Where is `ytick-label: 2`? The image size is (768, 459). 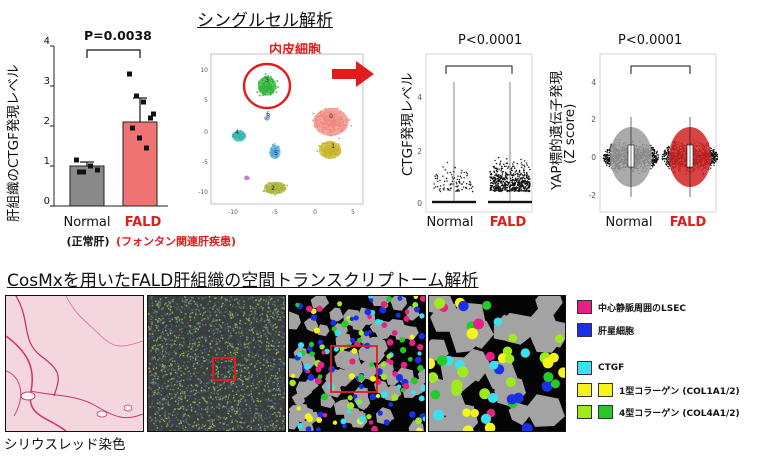
ytick-label: 2 is located at coordinates (419, 151).